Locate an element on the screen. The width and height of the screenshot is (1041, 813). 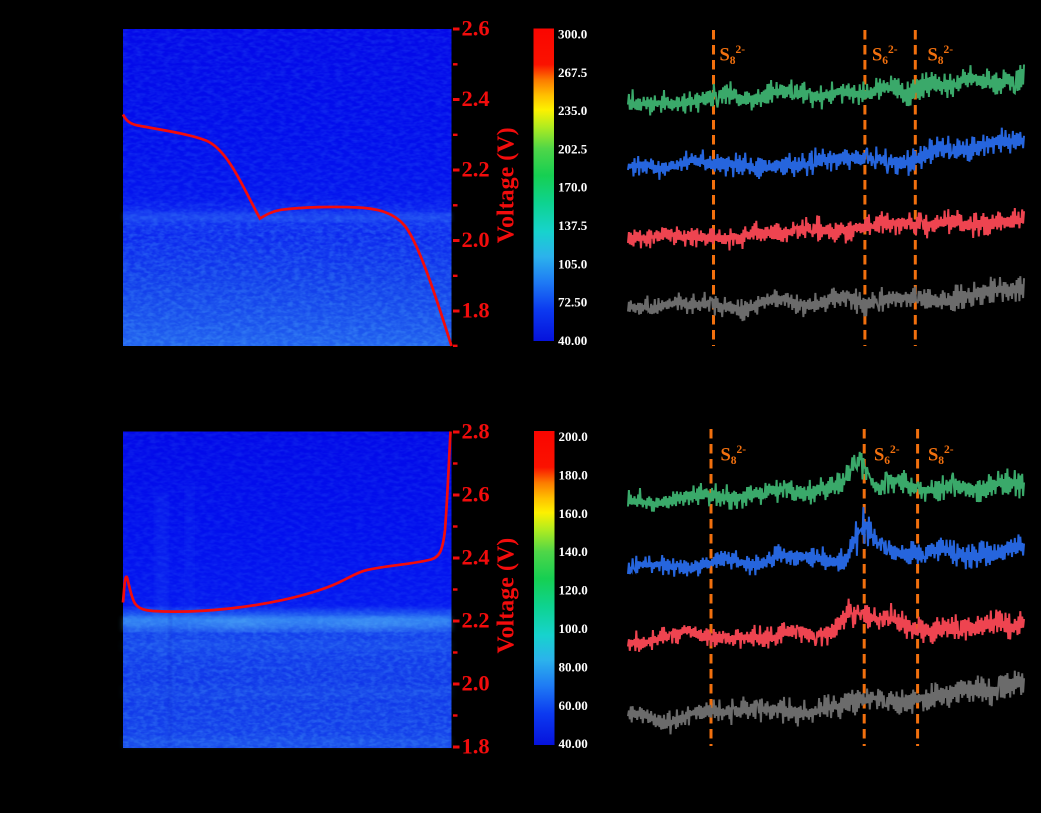
svg-text: 60.00 is located at coordinates (573, 705).